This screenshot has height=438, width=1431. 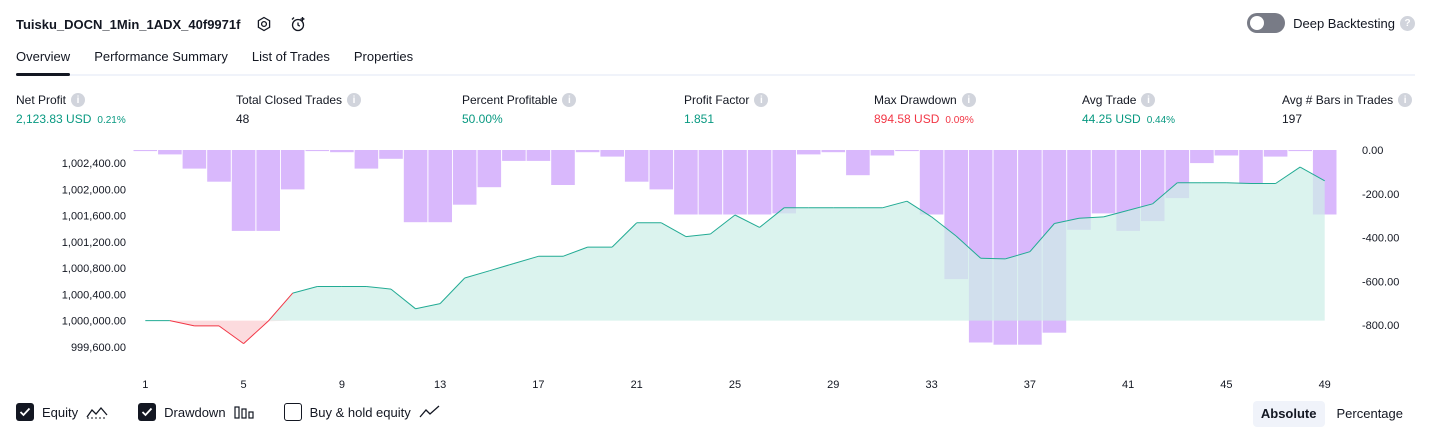 I want to click on deep-backtesting-toggle, so click(x=1266, y=23).